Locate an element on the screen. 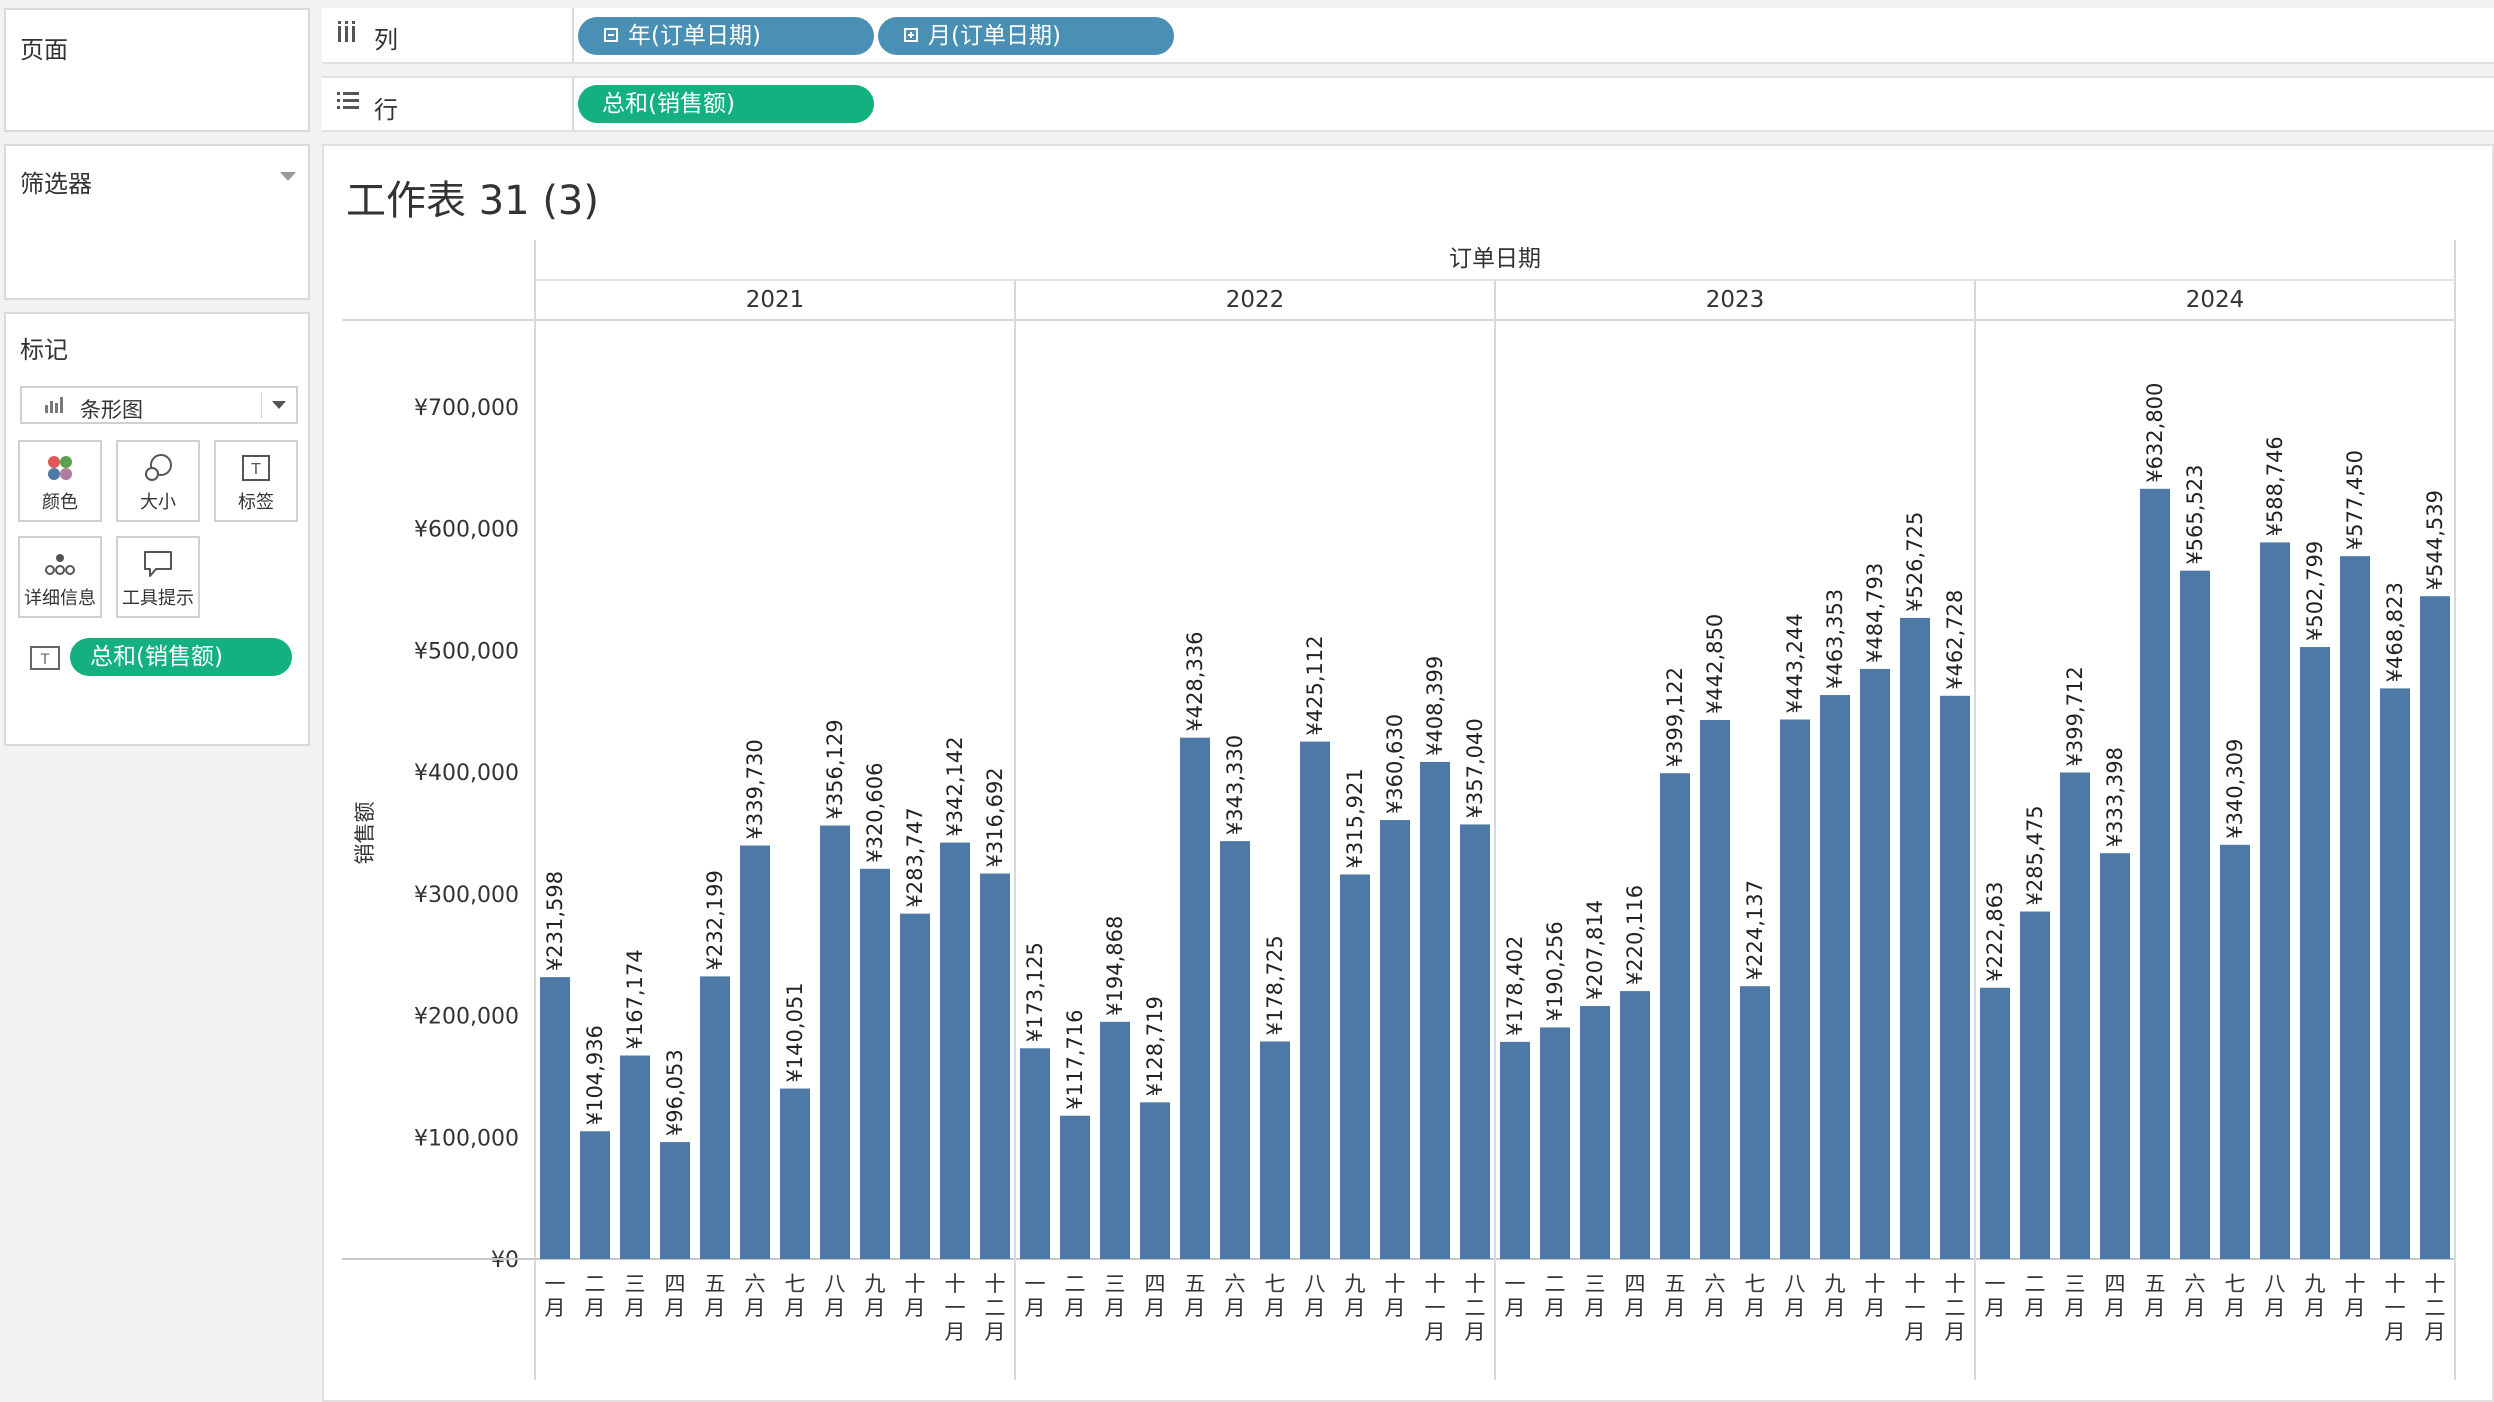 This screenshot has width=2494, height=1402. label-field-pill: 总和(销售额) is located at coordinates (181, 657).